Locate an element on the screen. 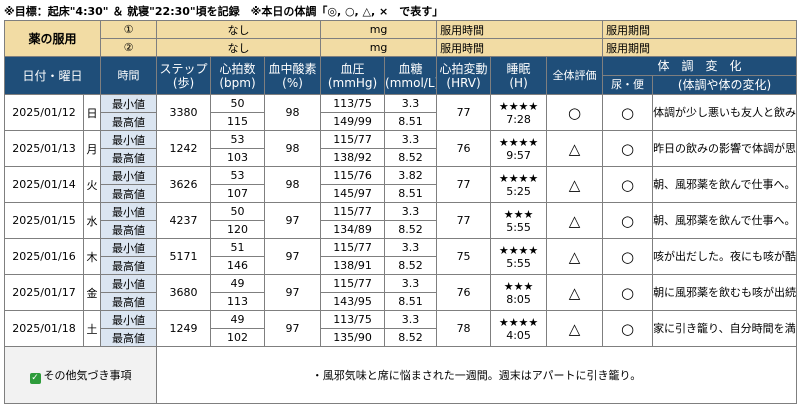 This screenshot has height=420, width=800. hrv-value: 76 is located at coordinates (464, 148).